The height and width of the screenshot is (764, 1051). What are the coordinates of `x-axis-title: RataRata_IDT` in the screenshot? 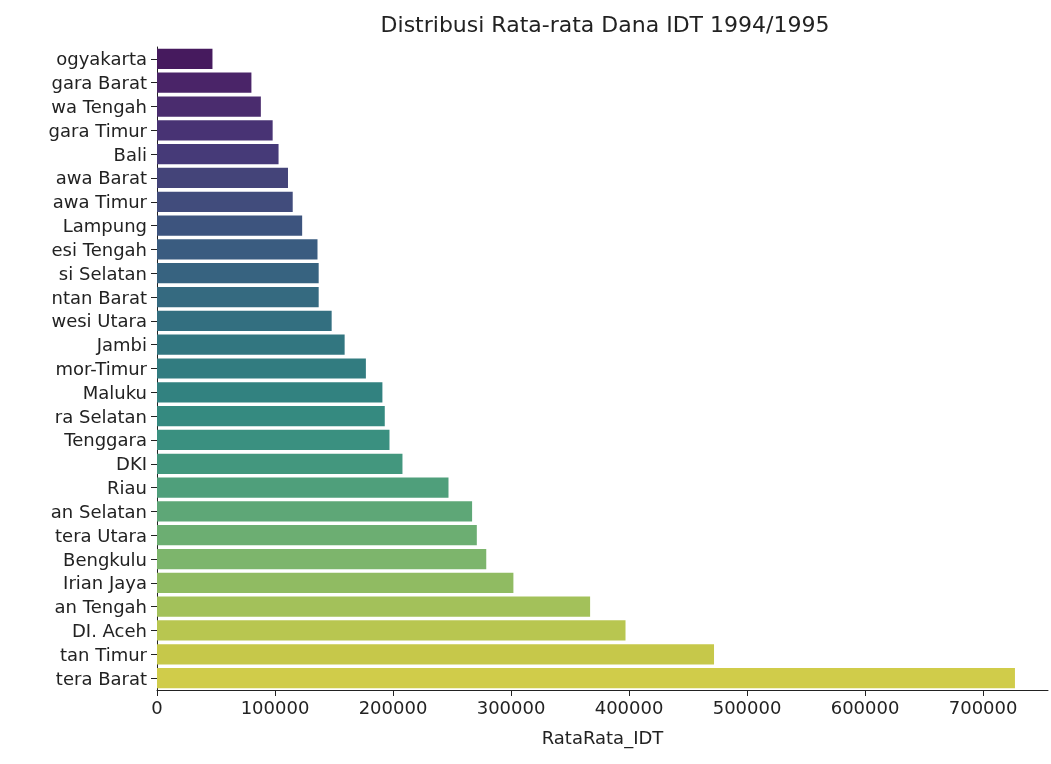 It's located at (603, 737).